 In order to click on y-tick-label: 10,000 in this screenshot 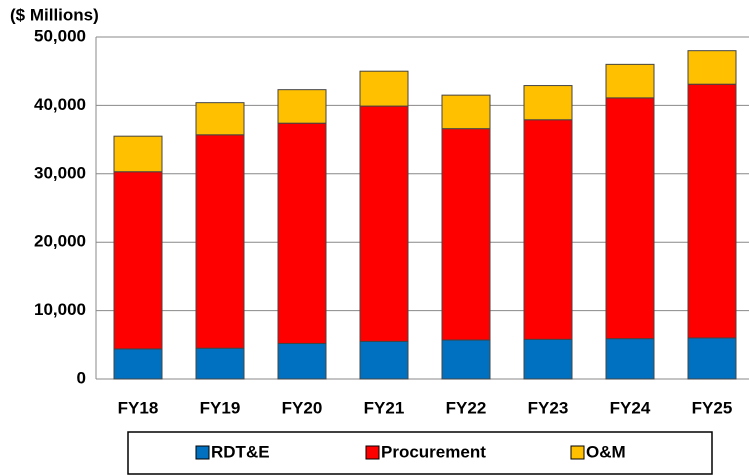, I will do `click(60, 309)`.